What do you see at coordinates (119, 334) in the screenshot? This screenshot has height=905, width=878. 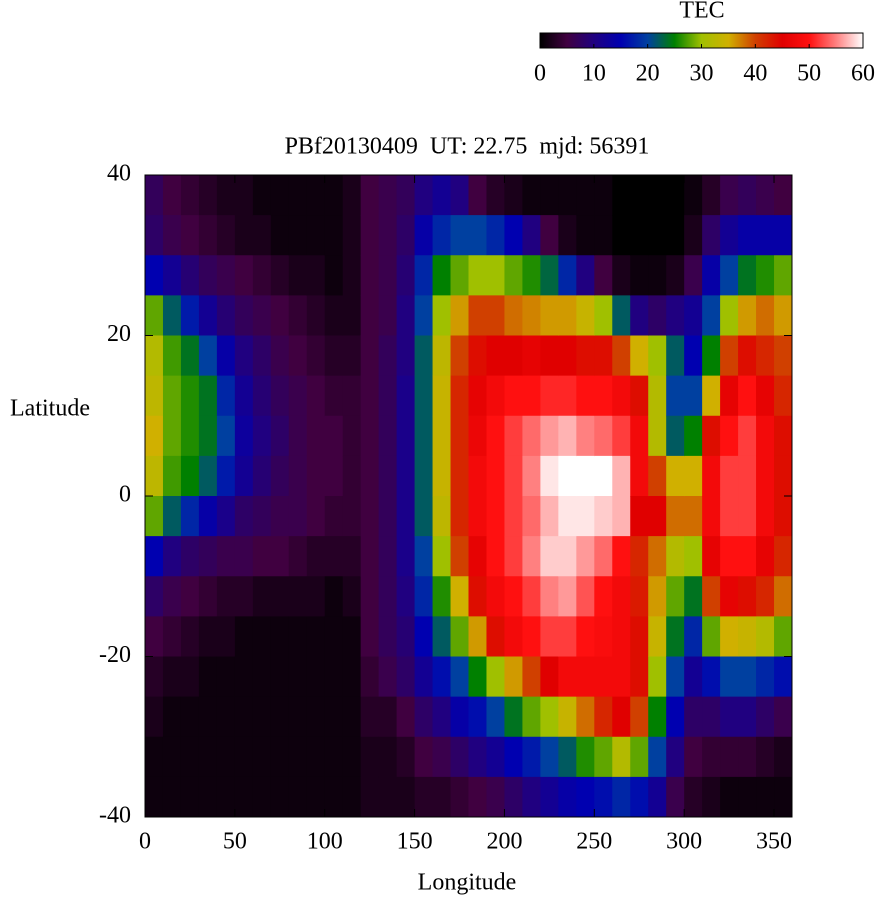 I see `y-tick-label: 20` at bounding box center [119, 334].